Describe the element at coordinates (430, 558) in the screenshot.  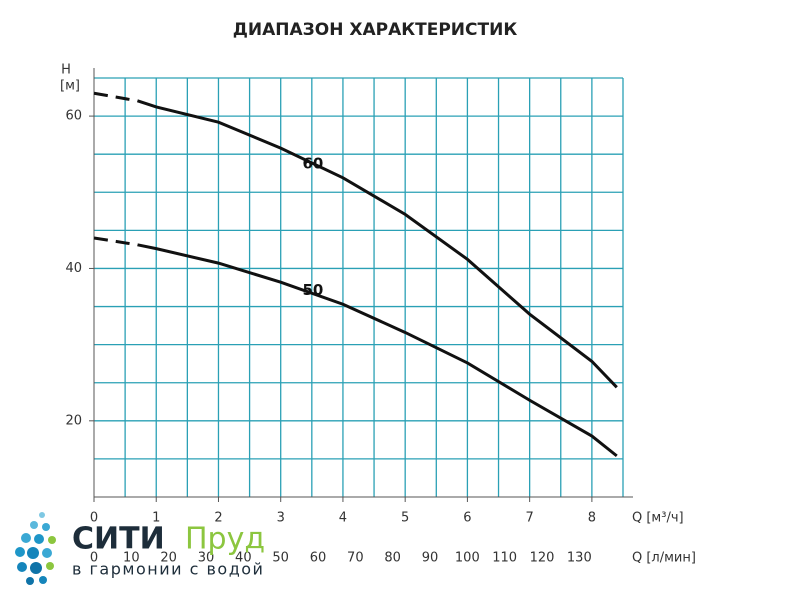
I see `x2-tick-label: 90` at that location.